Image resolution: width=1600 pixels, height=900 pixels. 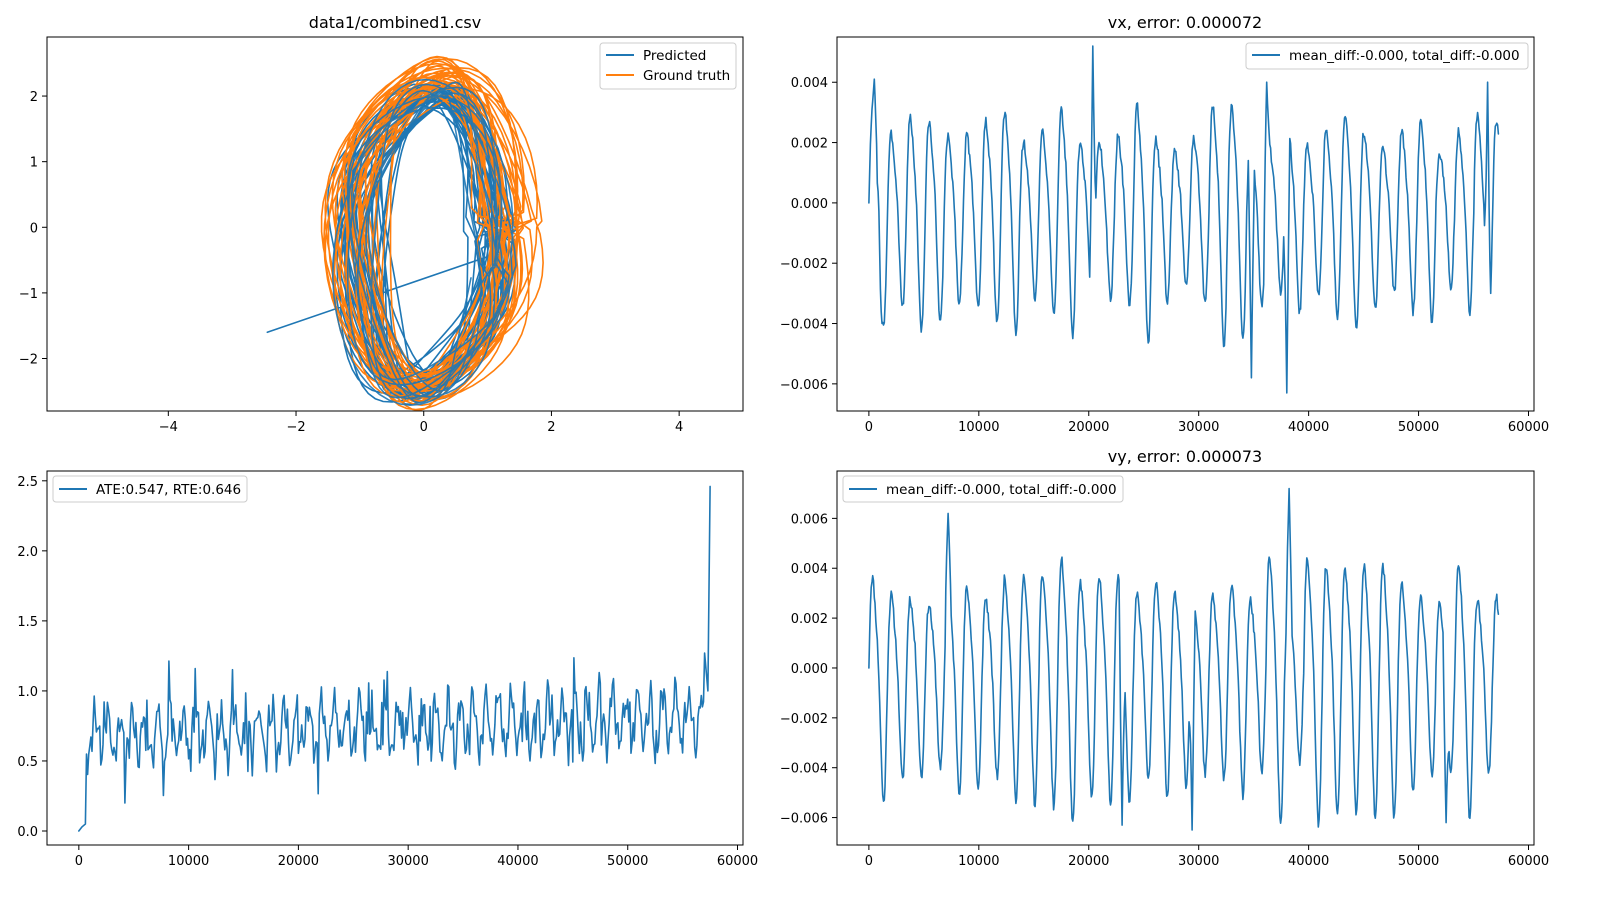 I want to click on vx-xtick-label: 60000, so click(x=1528, y=427).